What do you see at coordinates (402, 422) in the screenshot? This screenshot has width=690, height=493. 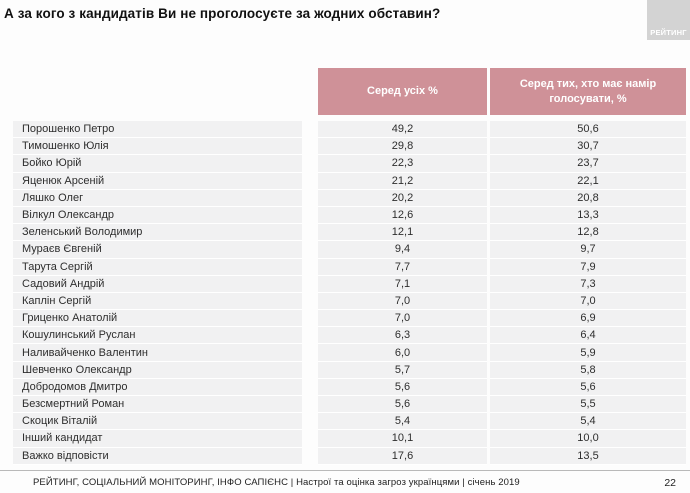 I see `value-among-all: 5,4` at bounding box center [402, 422].